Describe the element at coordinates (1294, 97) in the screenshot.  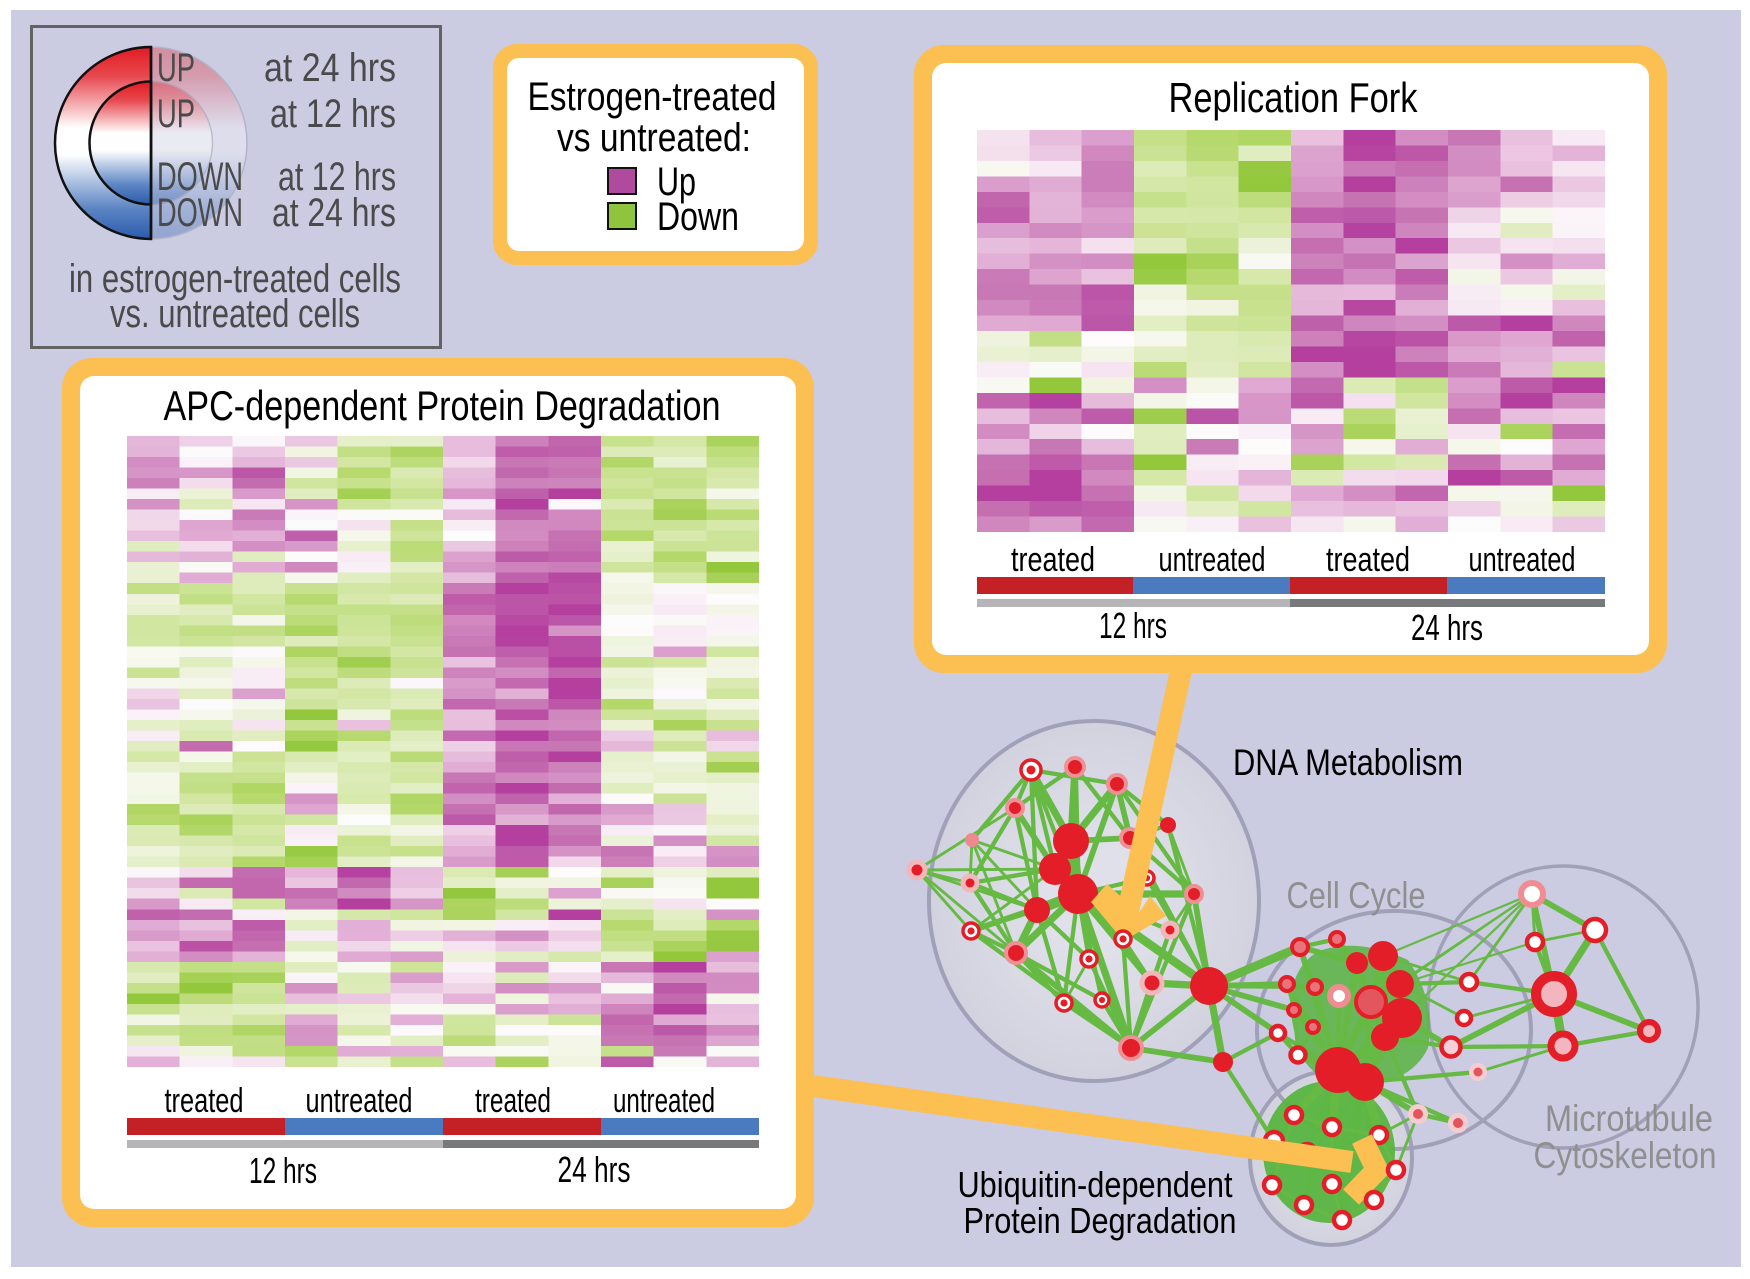
I see `svg-text: Replication Fork` at that location.